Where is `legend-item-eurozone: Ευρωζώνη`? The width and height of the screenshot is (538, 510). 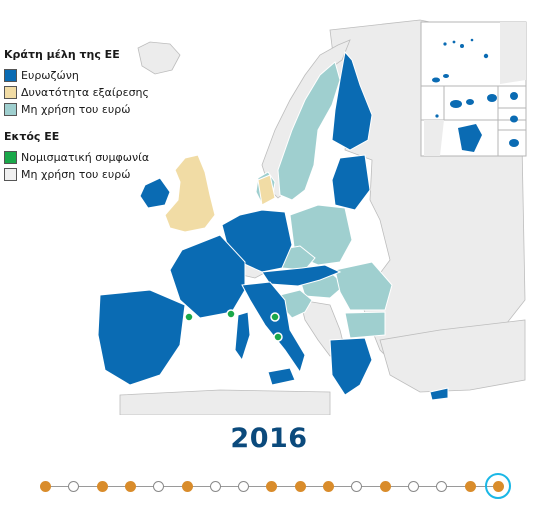
legend-item-eurozone: Ευρωζώνη is located at coordinates (99, 75).